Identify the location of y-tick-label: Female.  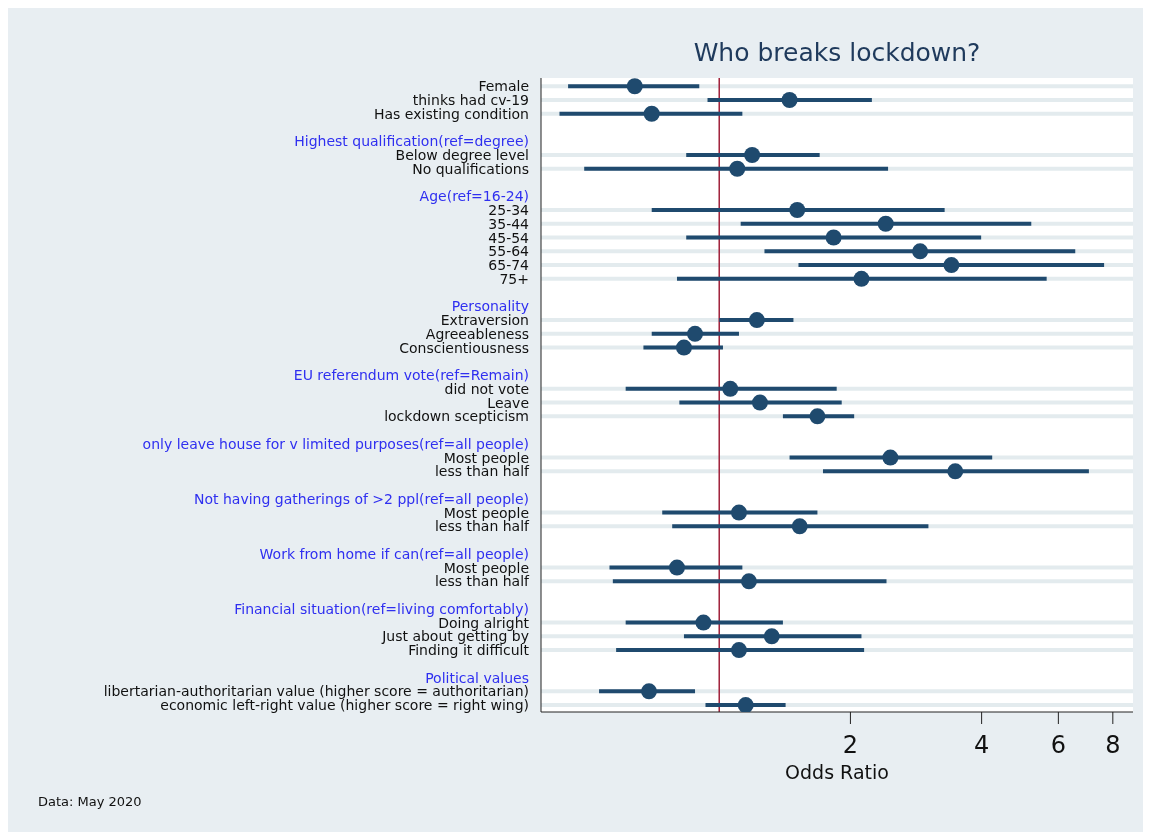
(503, 86).